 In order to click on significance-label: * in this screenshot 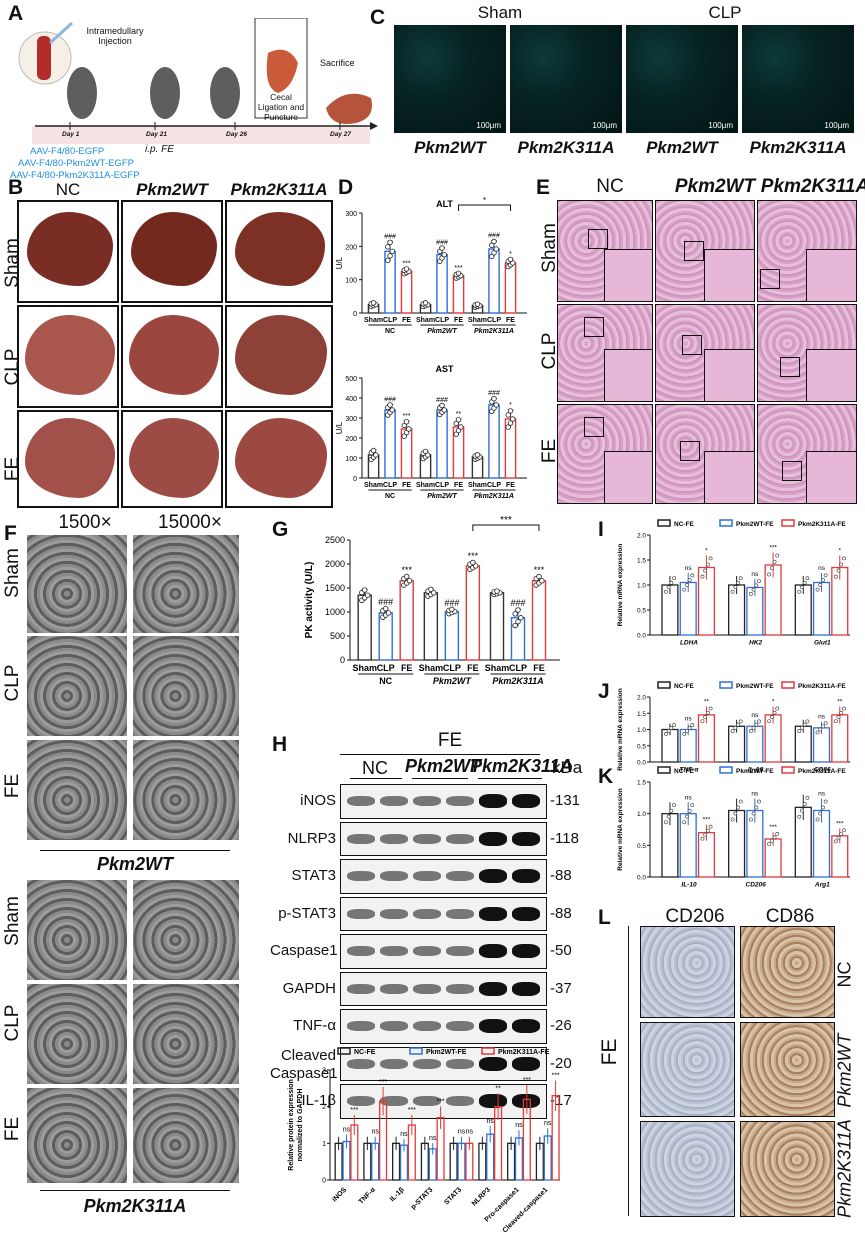, I will do `click(706, 550)`.